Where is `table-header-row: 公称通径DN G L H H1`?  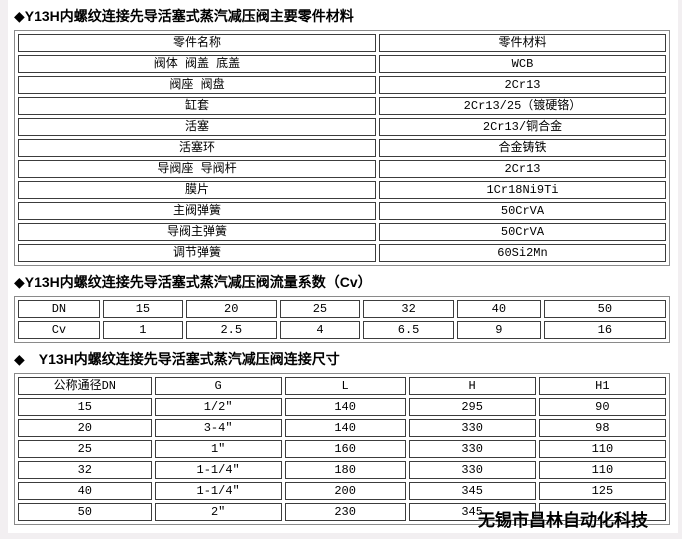
table-header-row: 公称通径DN G L H H1 is located at coordinates (342, 386).